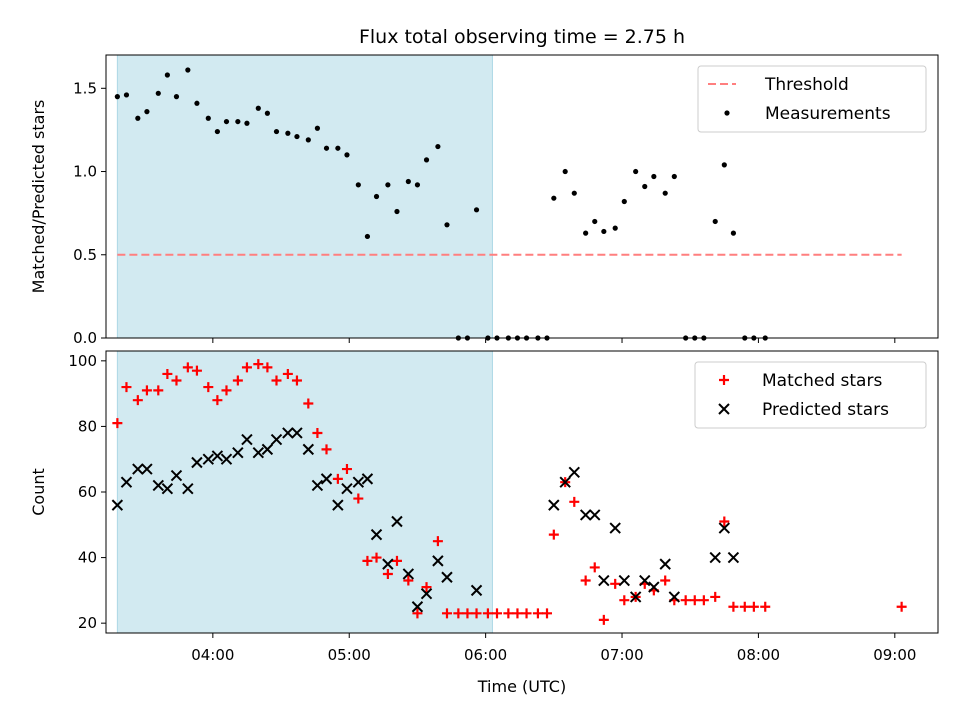  Describe the element at coordinates (87, 558) in the screenshot. I see `y-tick-label: 40` at that location.